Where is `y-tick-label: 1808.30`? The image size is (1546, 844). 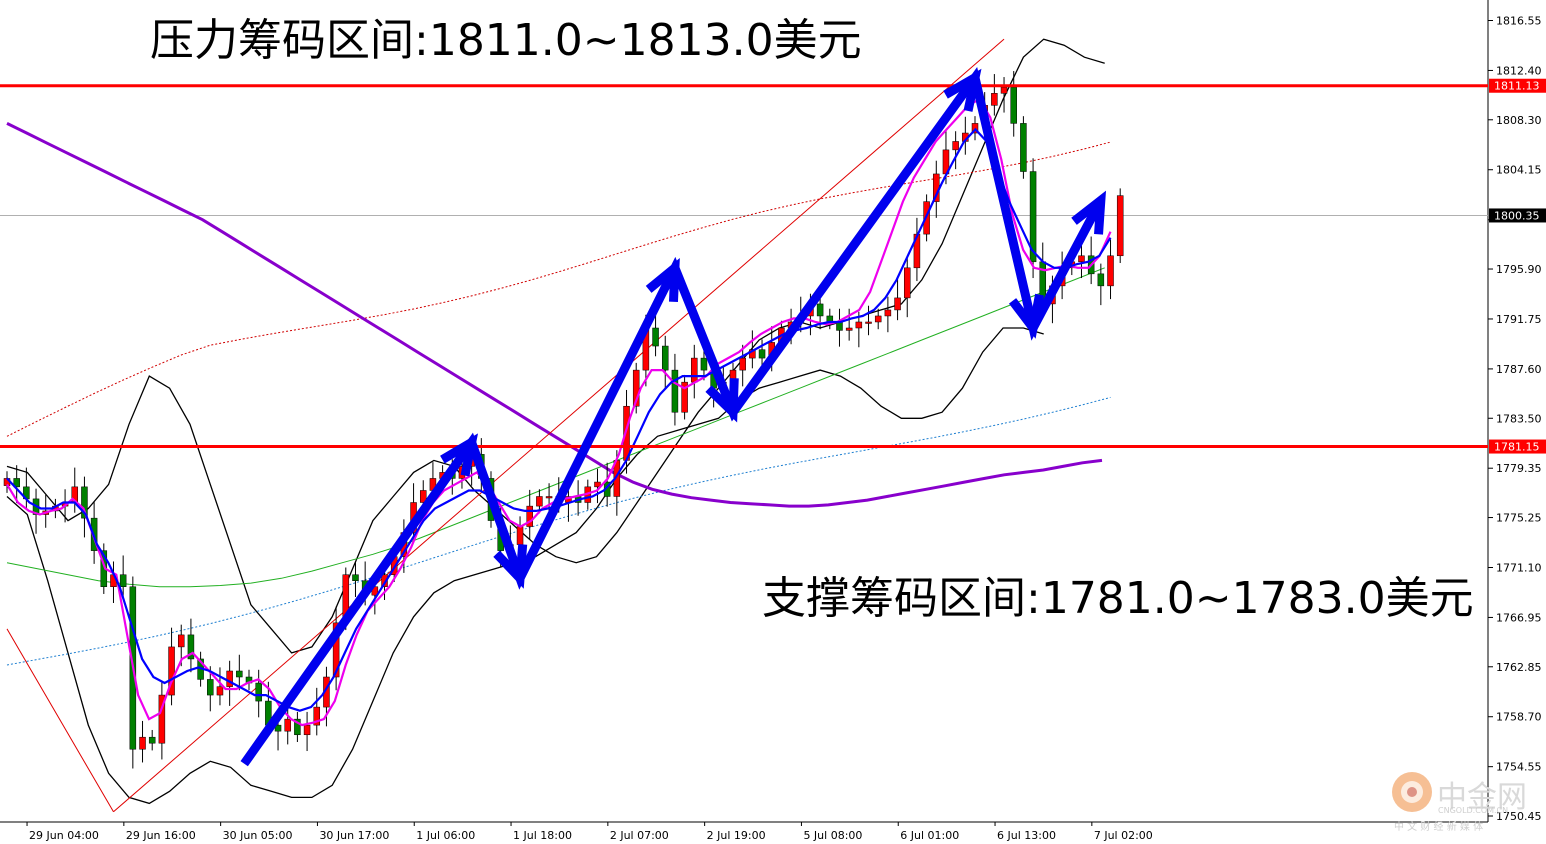 y-tick-label: 1808.30 is located at coordinates (1519, 120).